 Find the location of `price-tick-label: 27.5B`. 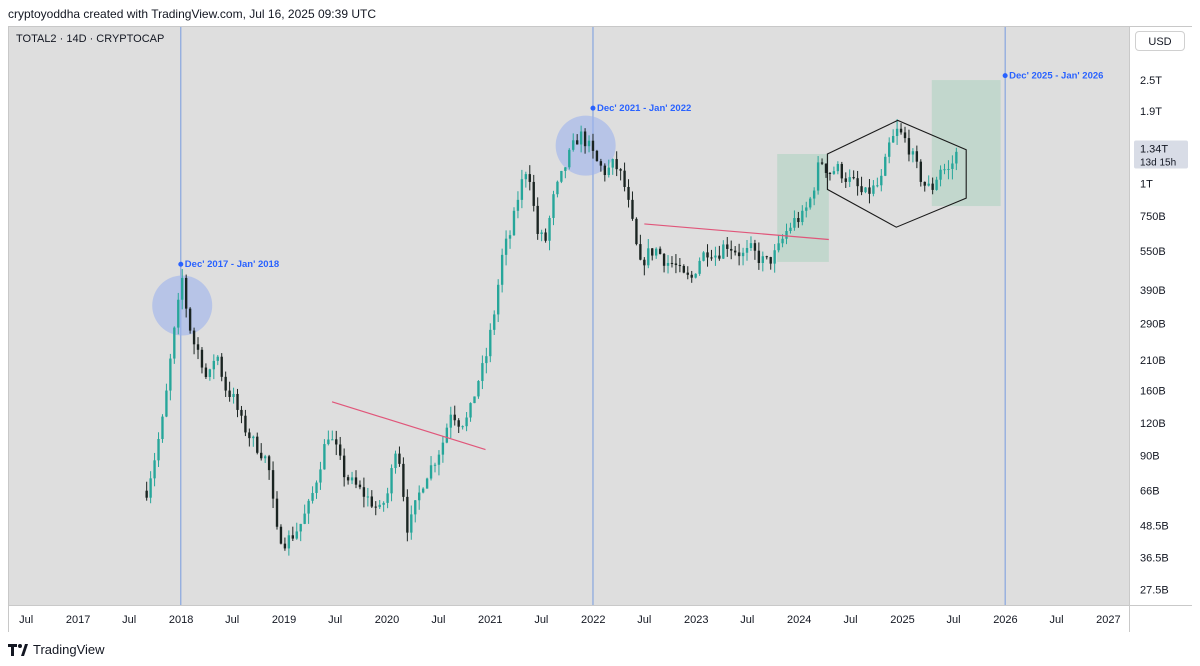

price-tick-label: 27.5B is located at coordinates (1154, 591).